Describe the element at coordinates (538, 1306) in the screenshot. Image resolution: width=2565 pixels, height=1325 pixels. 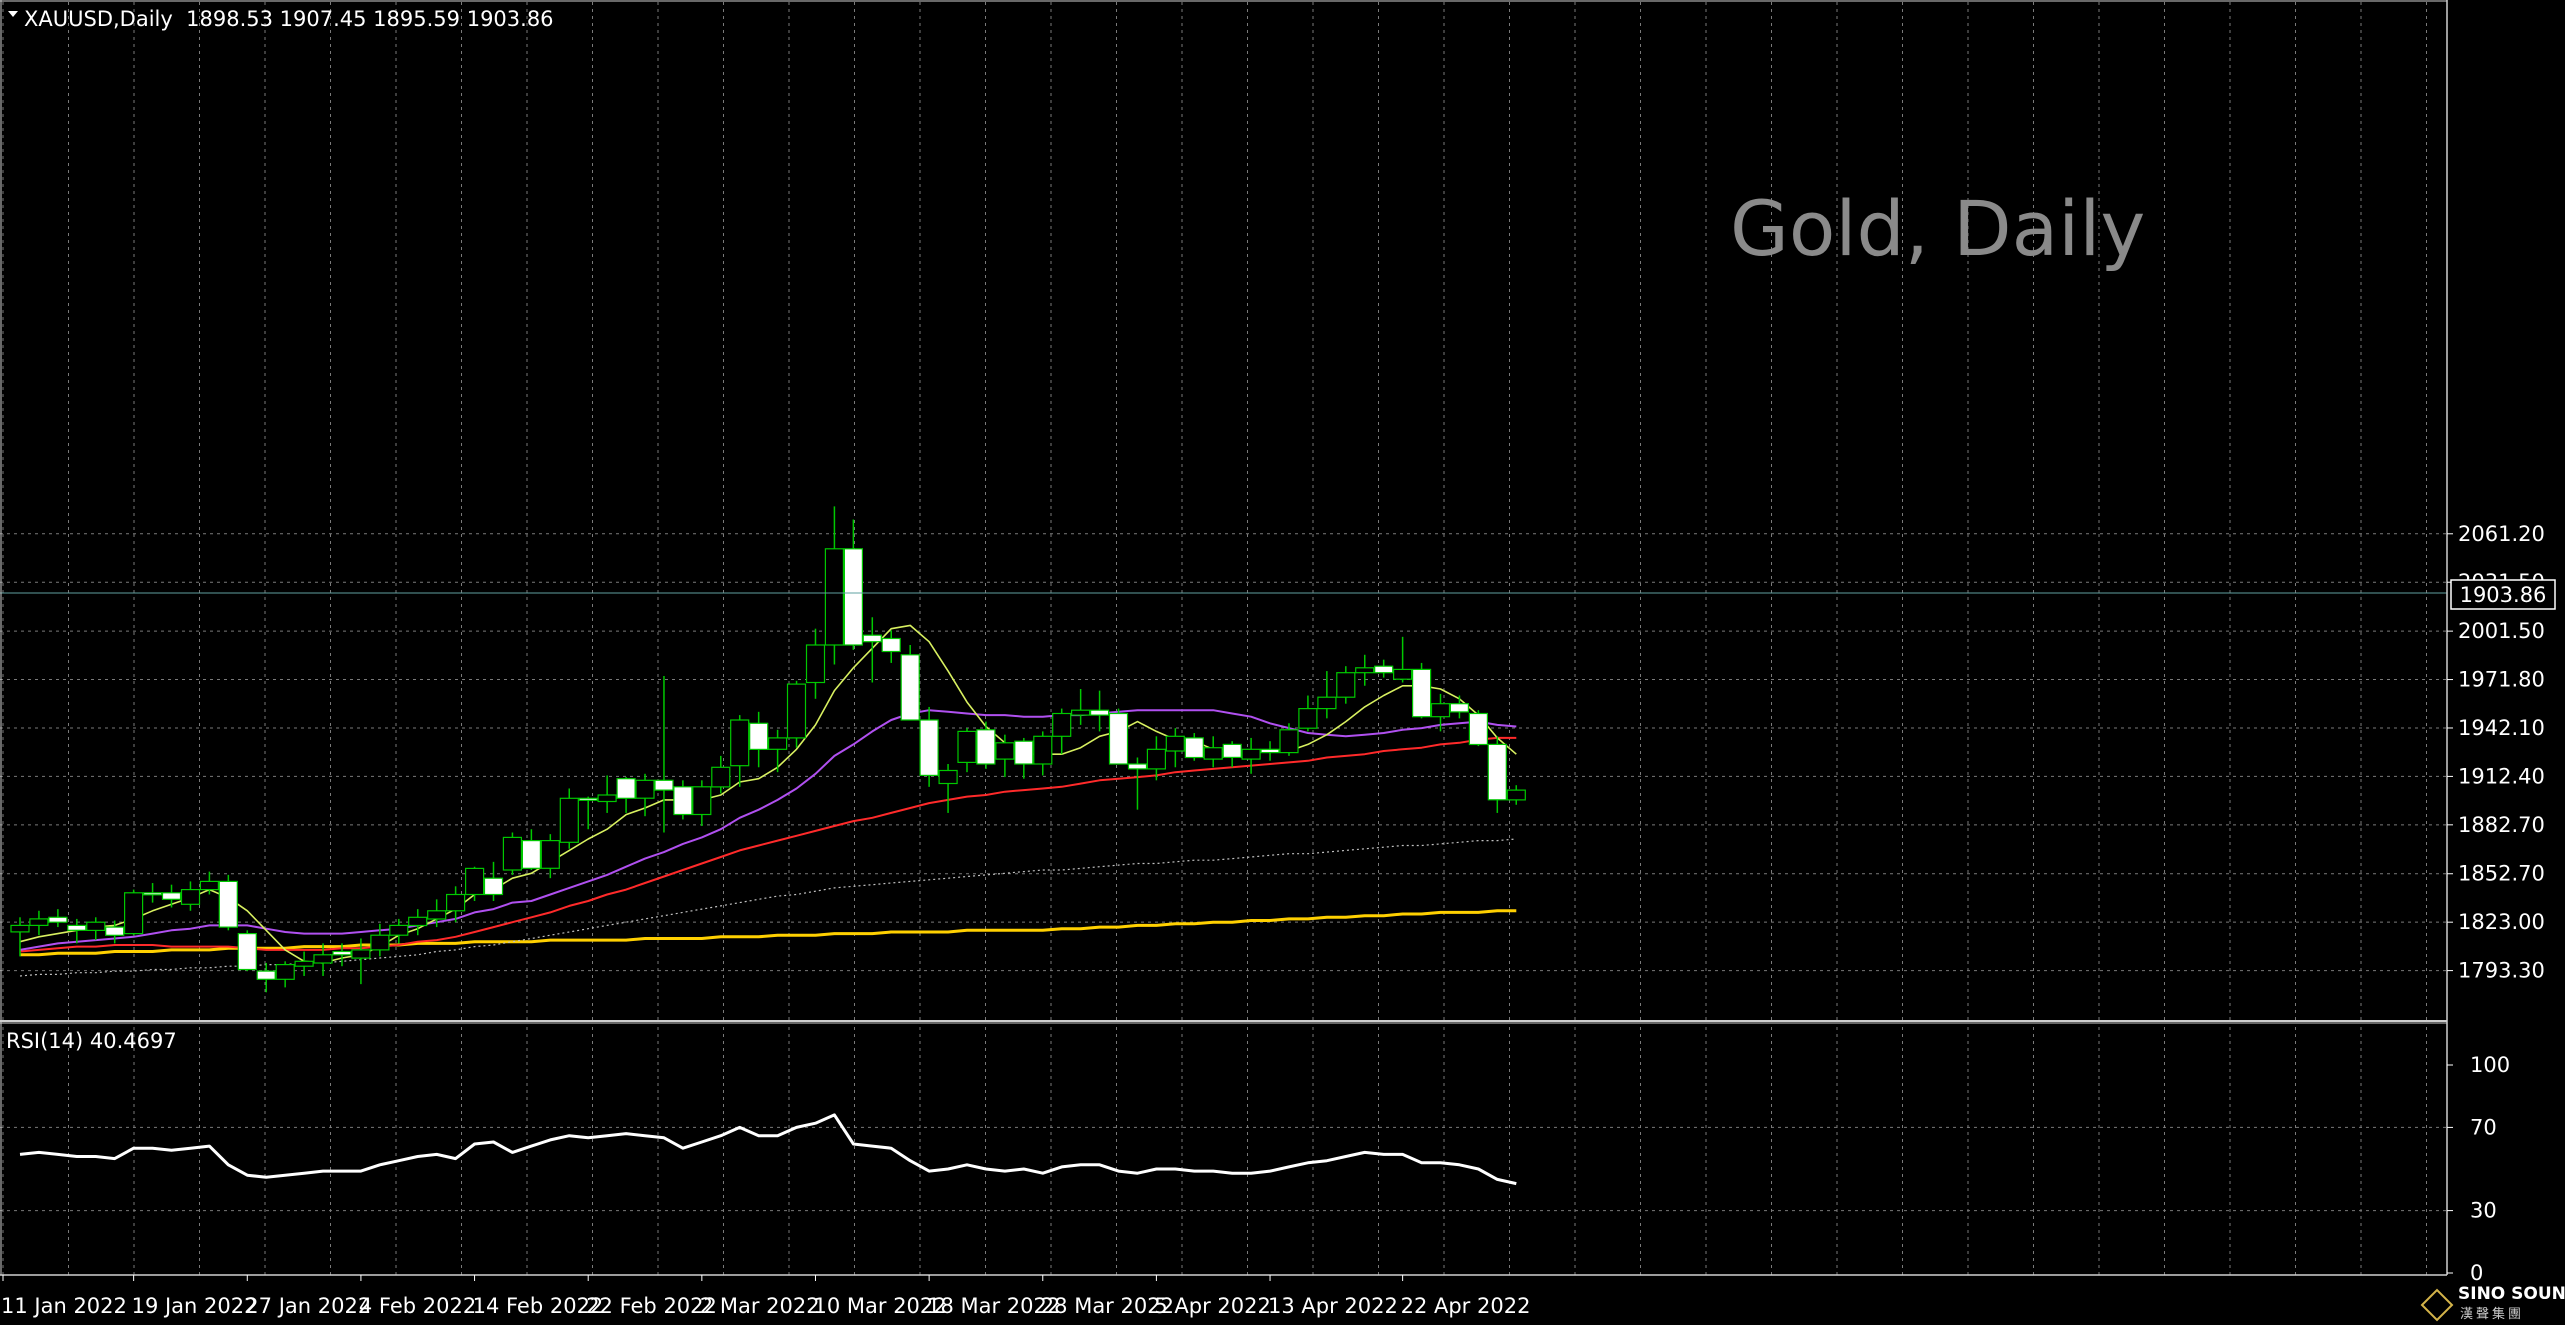
I see `date-tick-label: 14 Feb 2022` at that location.